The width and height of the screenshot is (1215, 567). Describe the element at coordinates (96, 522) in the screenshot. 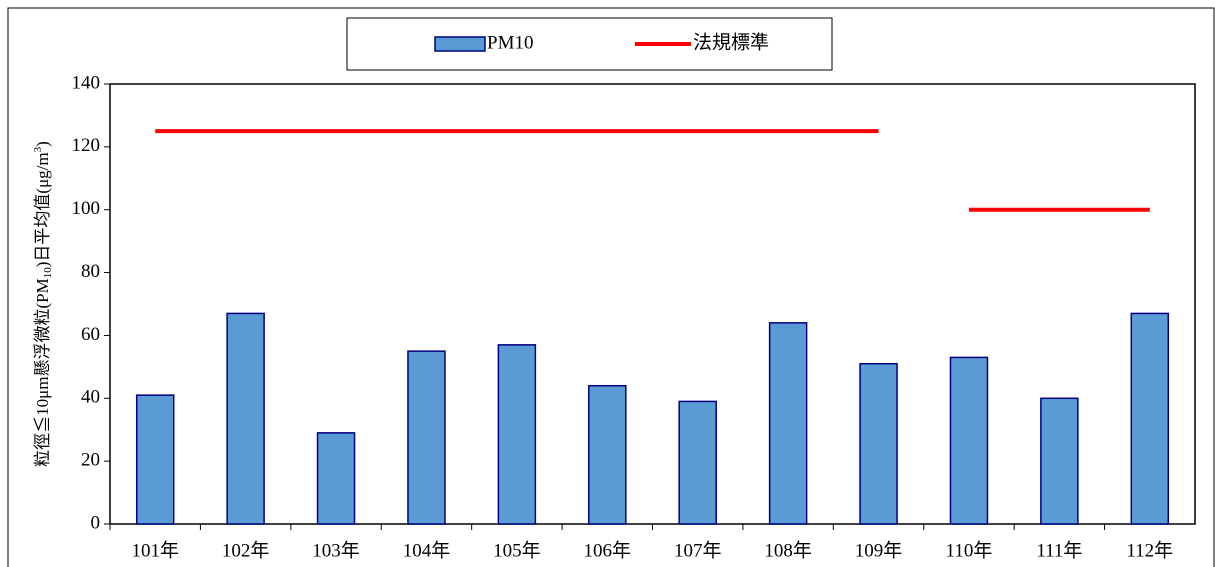

I see `y-tick-label: 0` at that location.